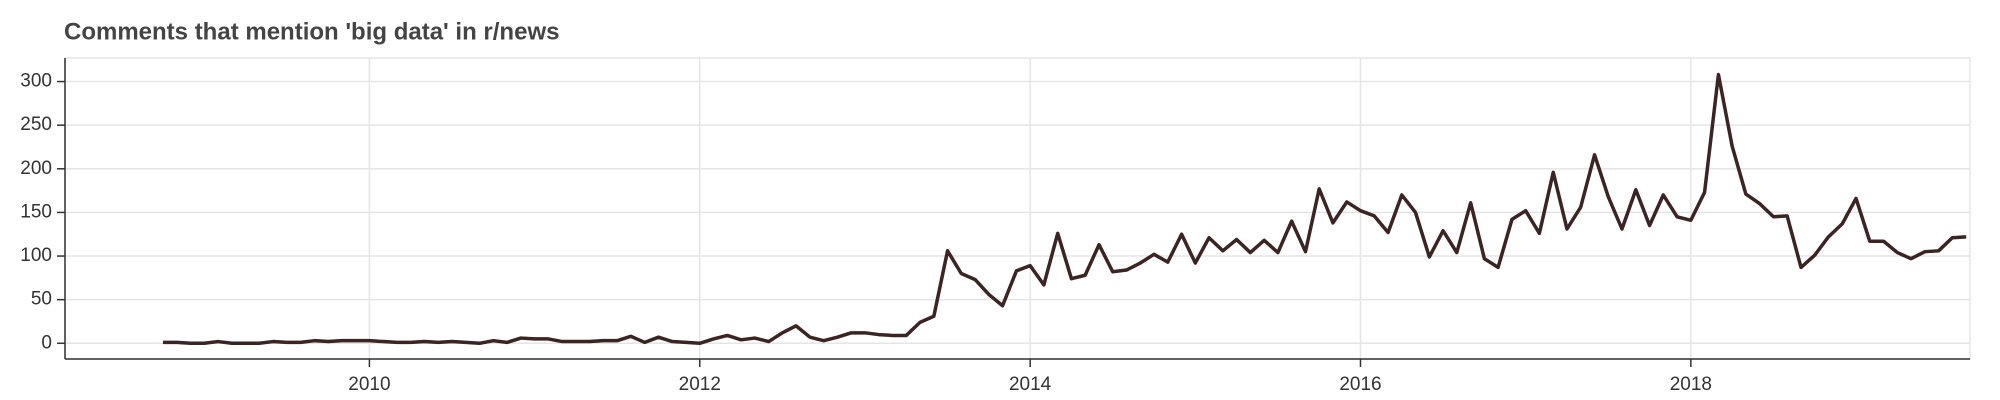 This screenshot has width=2000, height=400. Describe the element at coordinates (36, 255) in the screenshot. I see `y-tick-label: 100` at that location.